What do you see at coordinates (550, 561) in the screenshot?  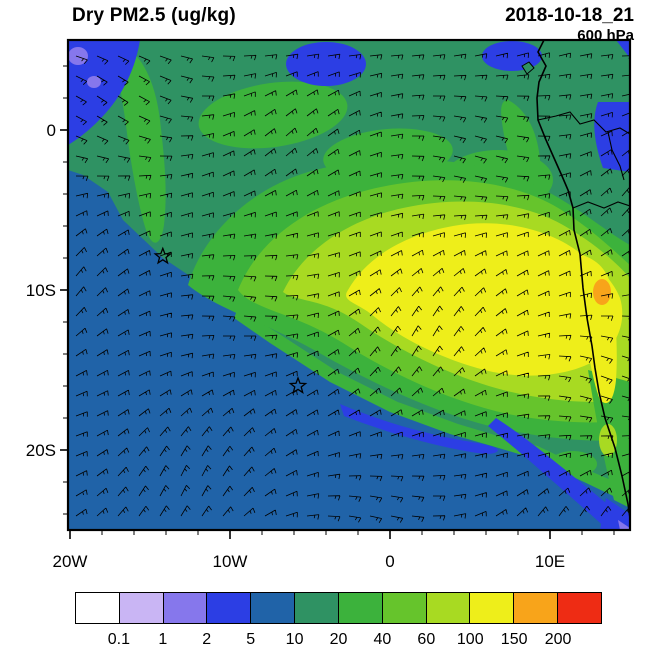 I see `x-axis-tick-label-10e: 10E` at bounding box center [550, 561].